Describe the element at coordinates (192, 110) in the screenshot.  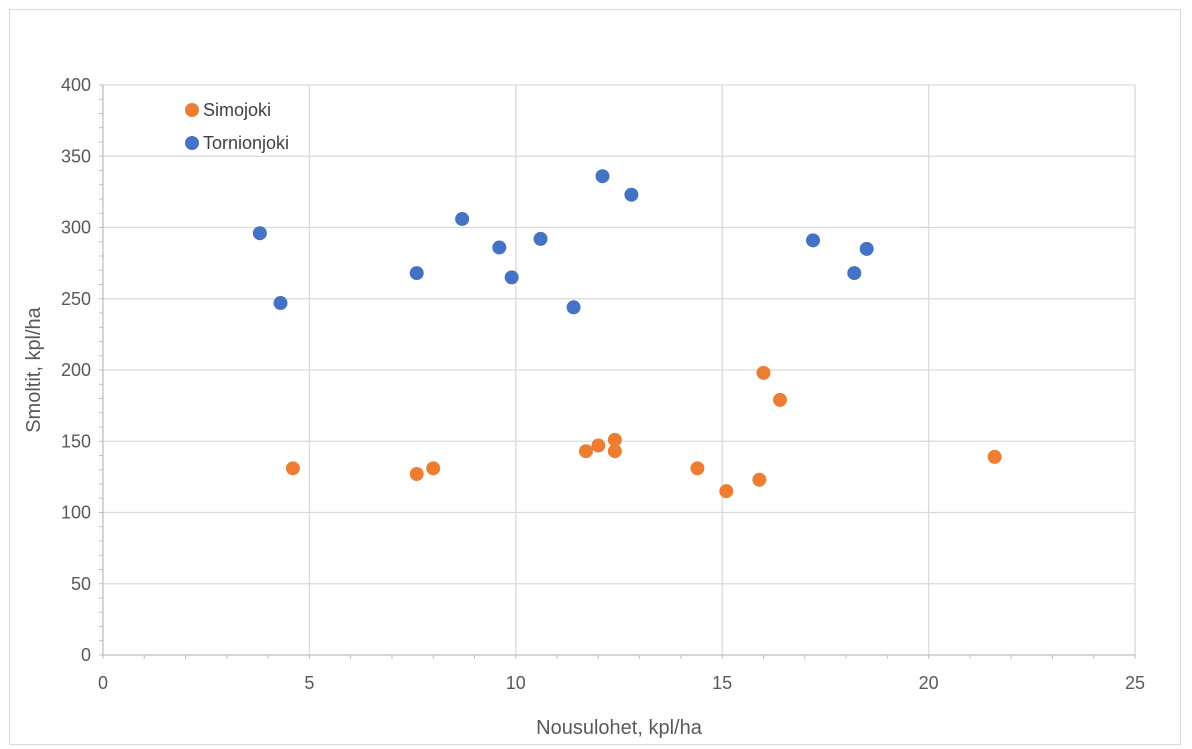
I see `simojoki-legend-marker` at that location.